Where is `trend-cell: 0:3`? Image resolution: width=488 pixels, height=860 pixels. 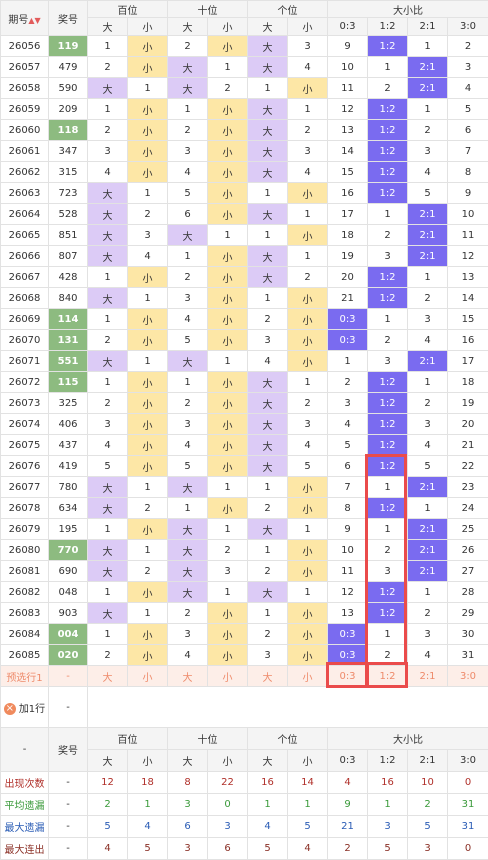
trend-cell: 0:3 is located at coordinates (348, 634).